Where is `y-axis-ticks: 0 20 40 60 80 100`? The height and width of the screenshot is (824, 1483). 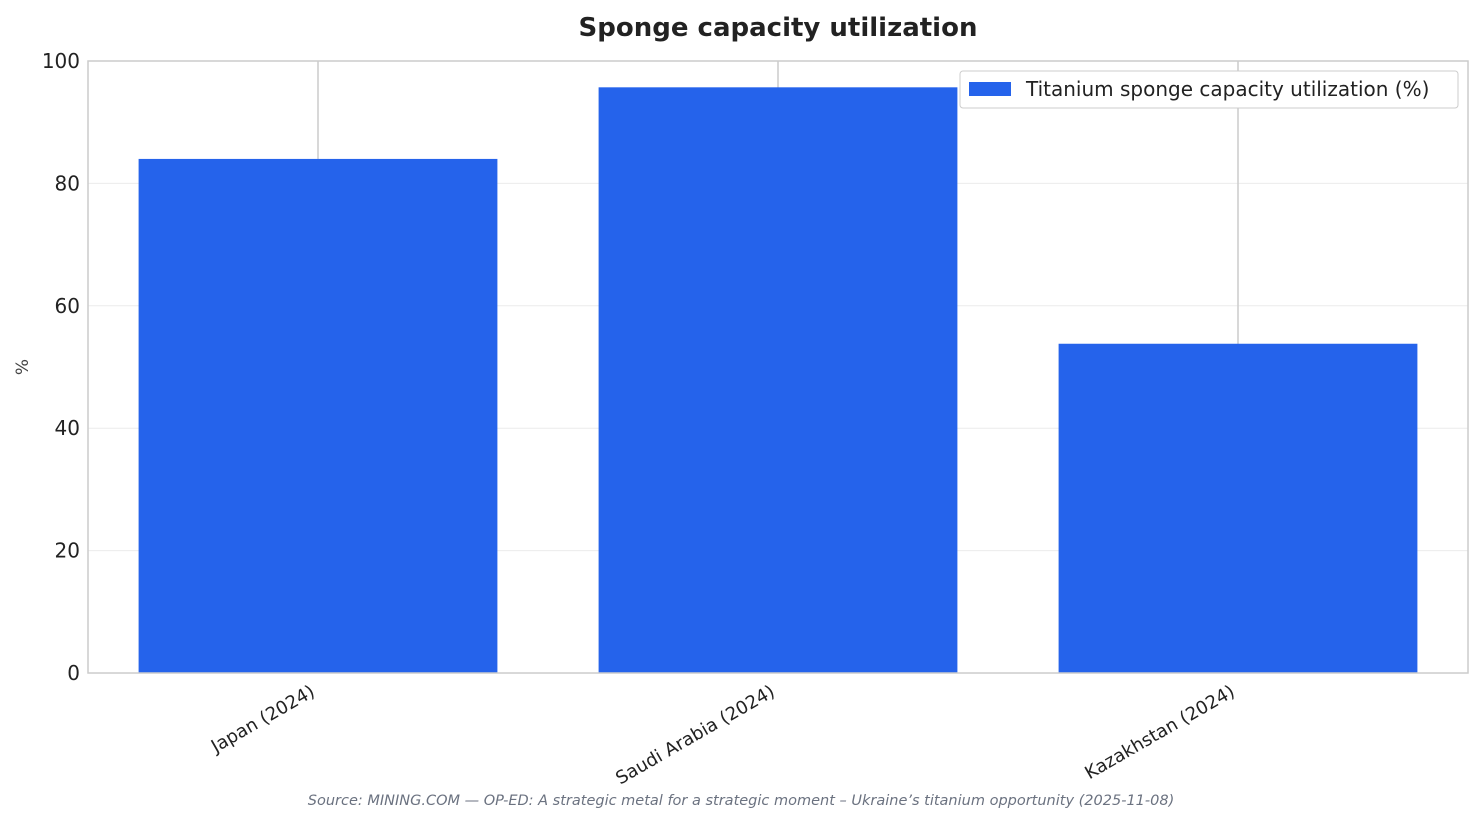
y-axis-ticks: 0 20 40 60 80 100 is located at coordinates (61, 367).